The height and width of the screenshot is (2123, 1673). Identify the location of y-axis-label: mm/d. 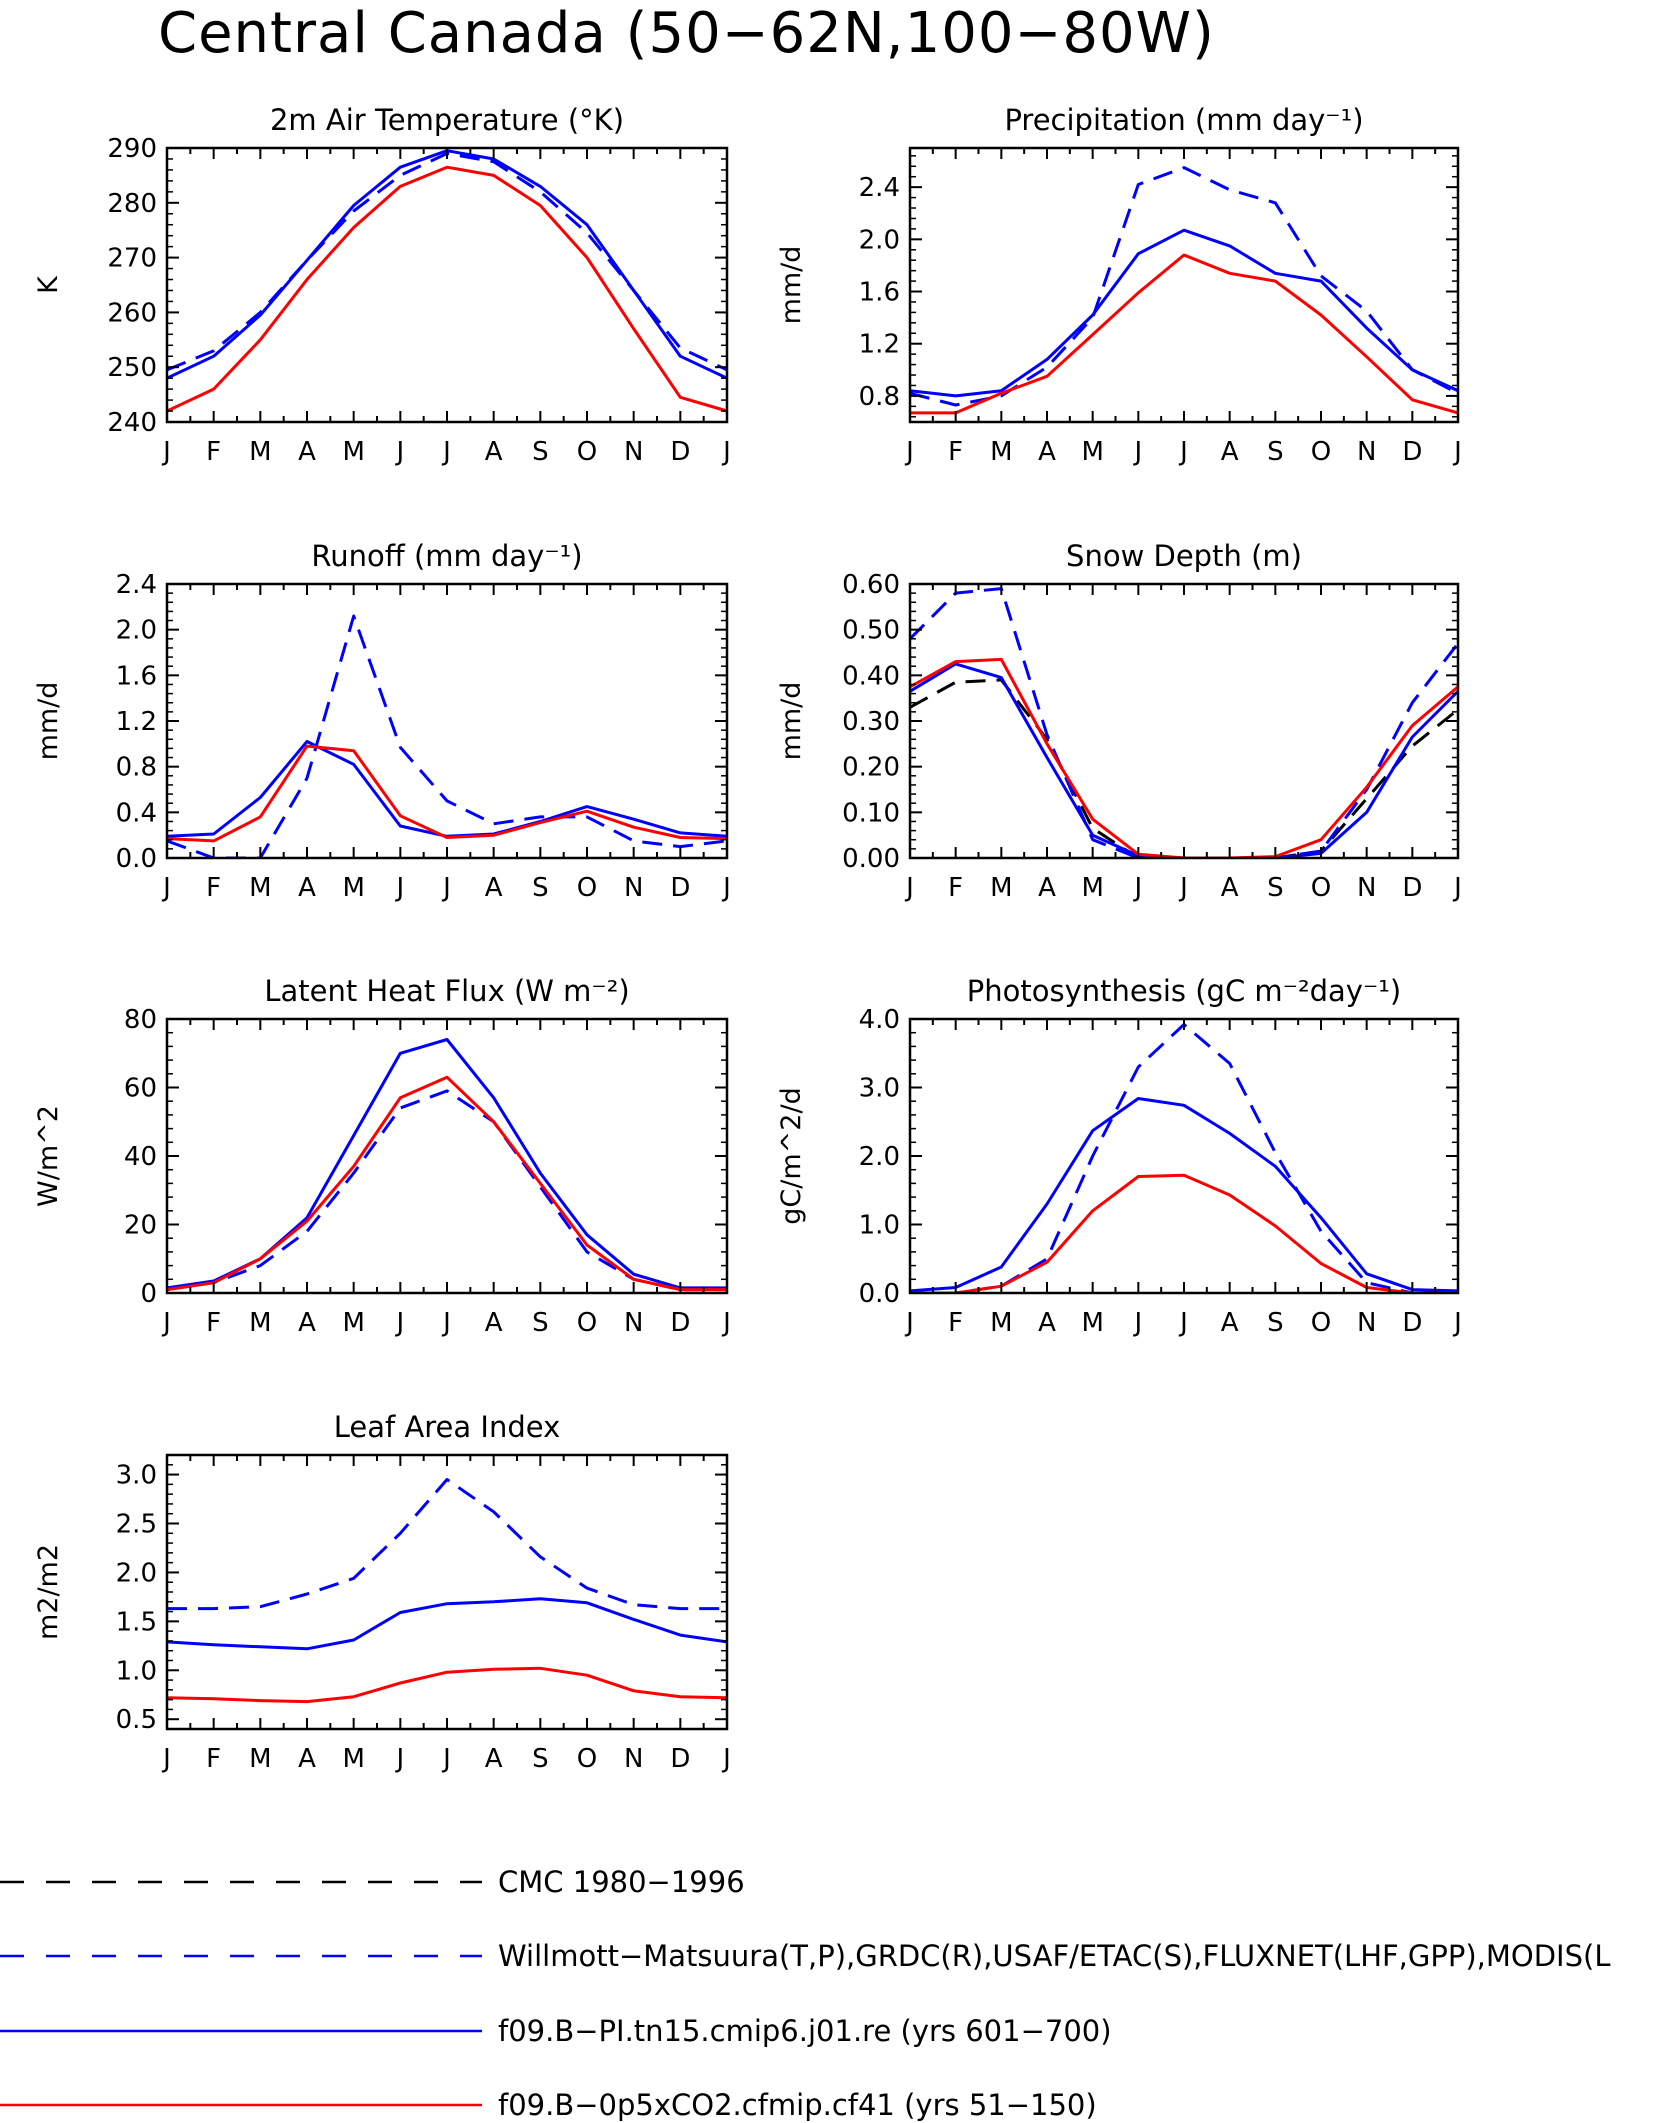
(791, 285).